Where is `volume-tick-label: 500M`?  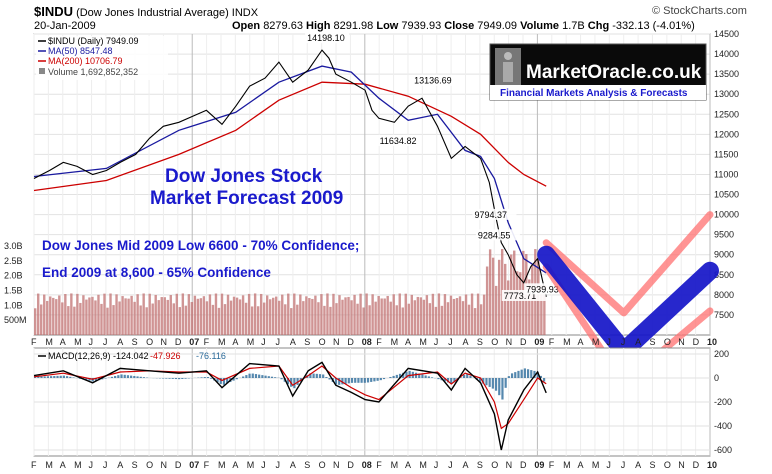
volume-tick-label: 500M is located at coordinates (15, 320).